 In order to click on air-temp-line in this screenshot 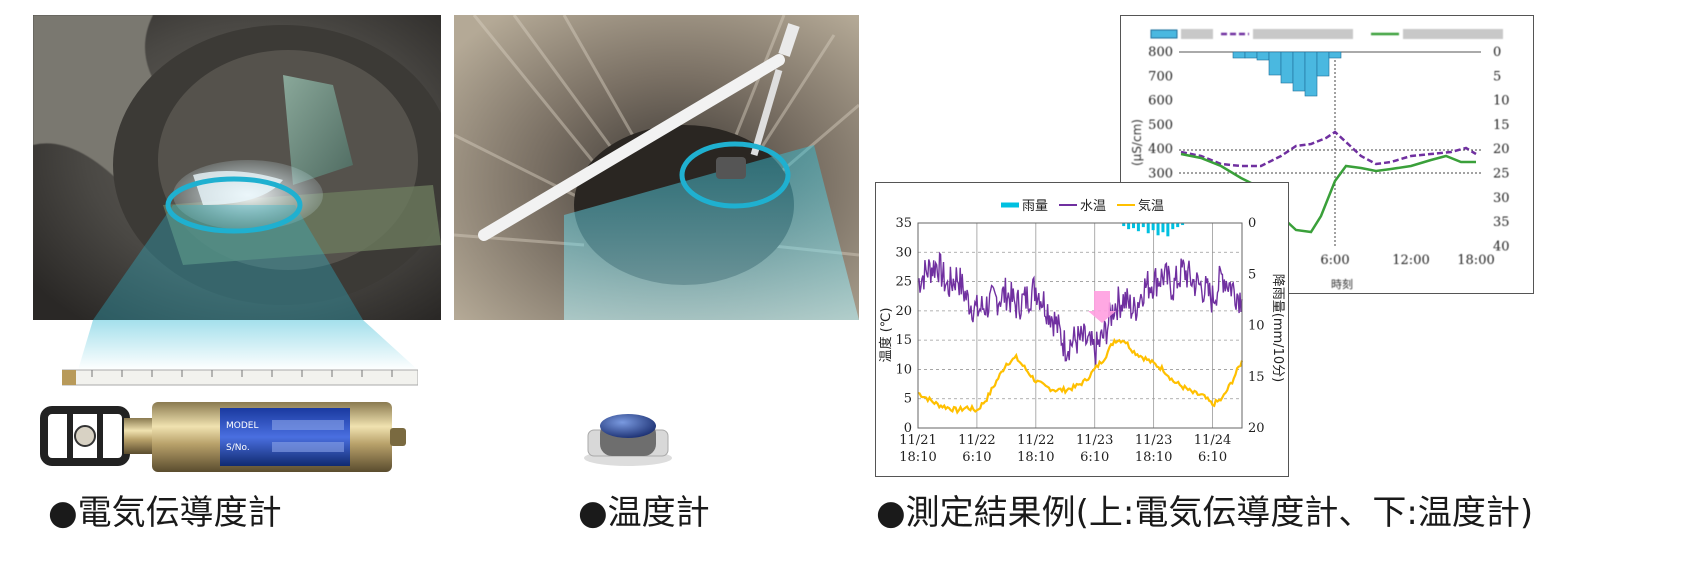, I will do `click(1080, 376)`.